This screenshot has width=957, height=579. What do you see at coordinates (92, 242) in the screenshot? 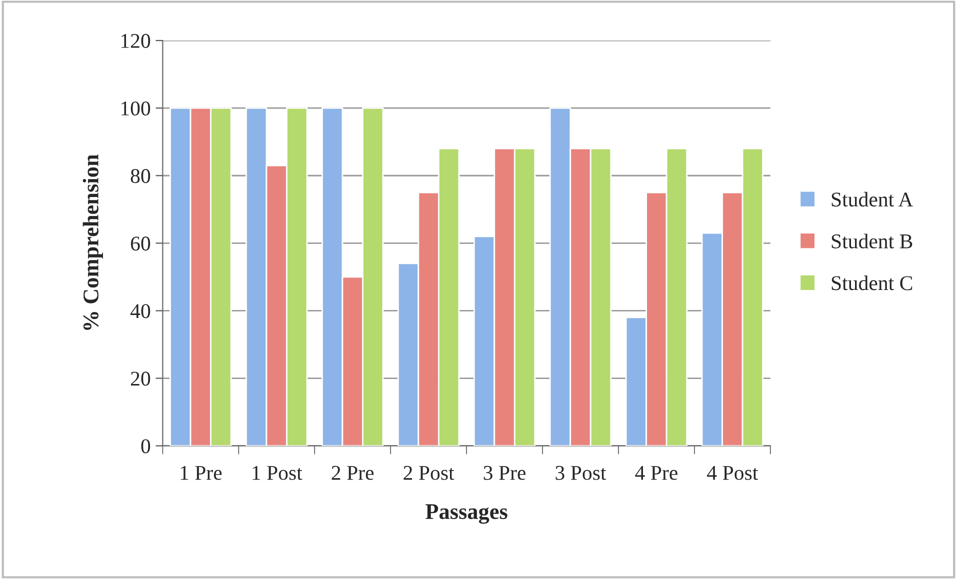
I see `y-axis-title: % Comprehension` at bounding box center [92, 242].